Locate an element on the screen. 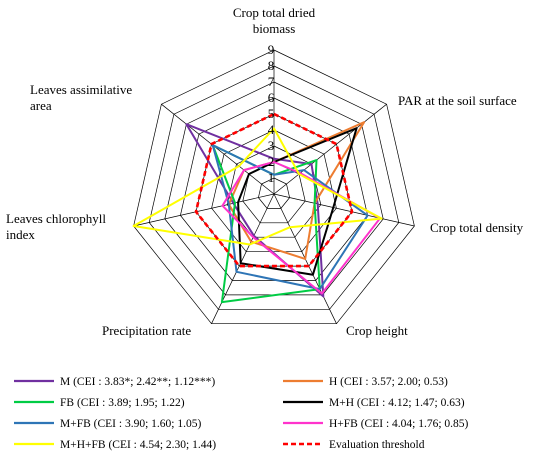 This screenshot has width=550, height=455. axis-label-7: Leaves assimilative area is located at coordinates (81, 97).